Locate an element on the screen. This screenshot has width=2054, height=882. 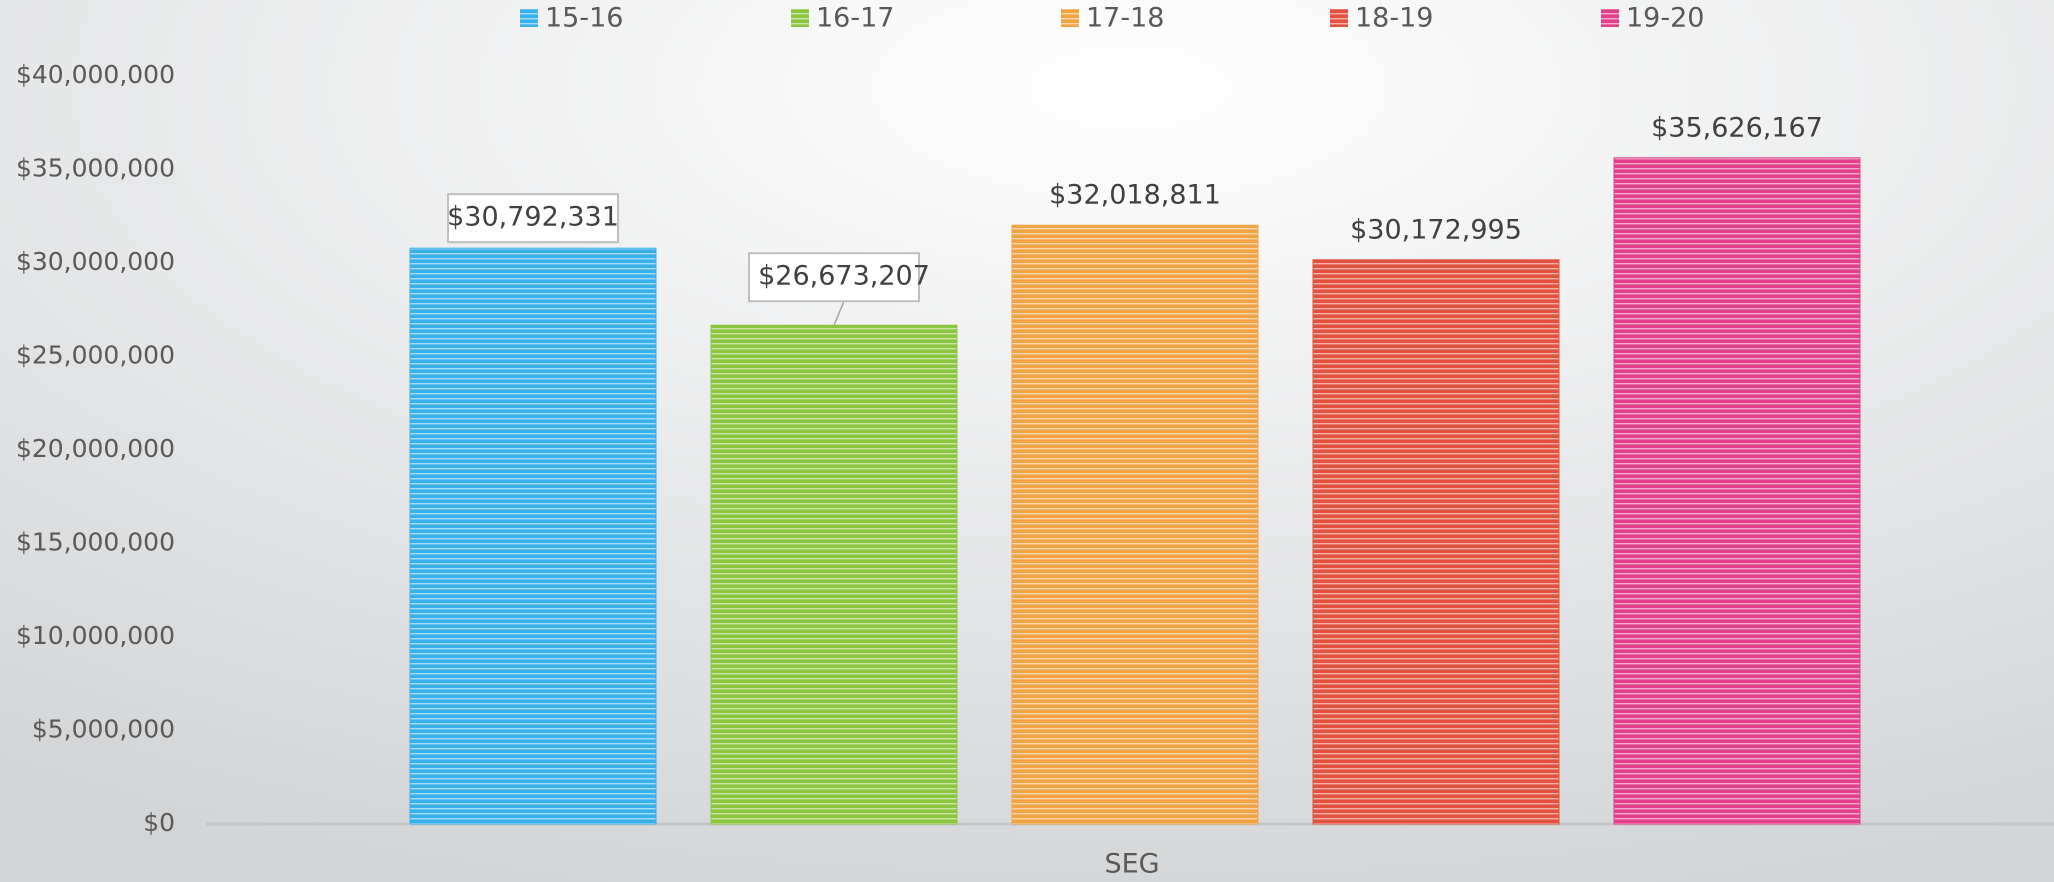
legend-label: 17-18 is located at coordinates (1125, 18).